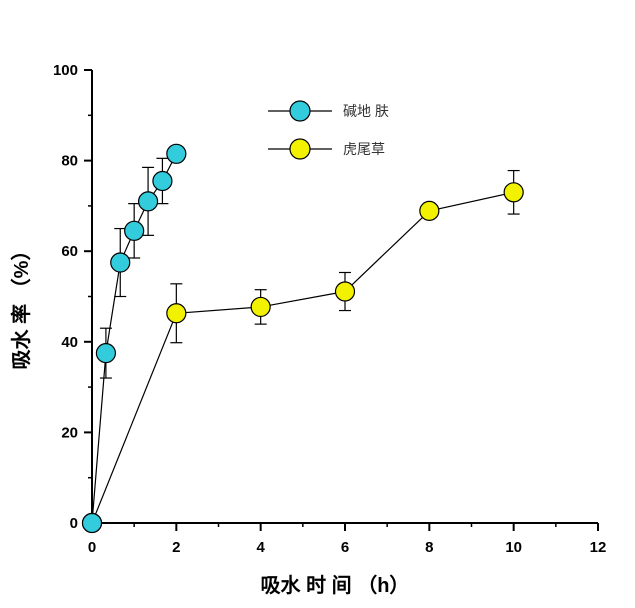 The width and height of the screenshot is (635, 608). Describe the element at coordinates (21, 305) in the screenshot. I see `y-axis-title: 吸水 率 （%）` at that location.